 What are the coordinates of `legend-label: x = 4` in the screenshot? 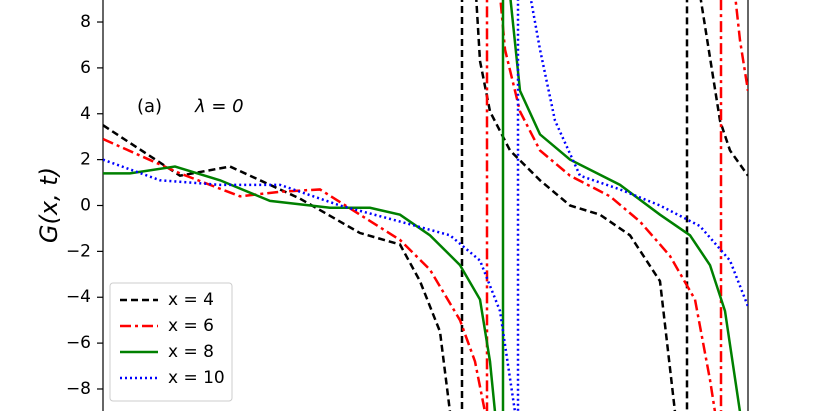 It's located at (191, 300).